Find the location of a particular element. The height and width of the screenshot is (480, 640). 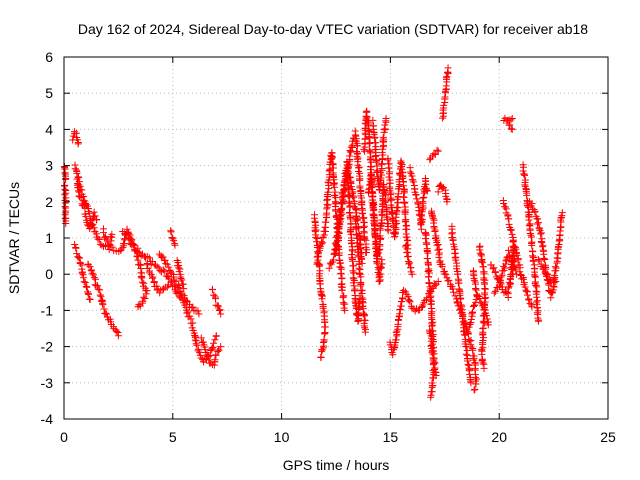

y-tick-label: 2 is located at coordinates (49, 202).